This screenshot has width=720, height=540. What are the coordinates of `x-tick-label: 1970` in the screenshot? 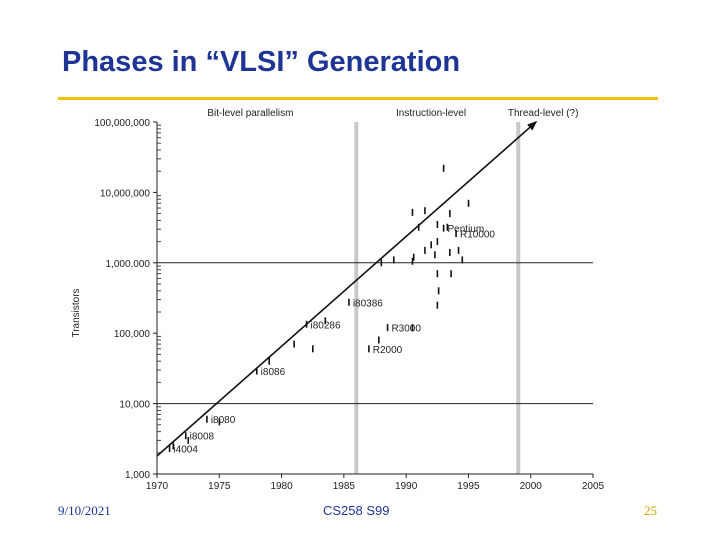 It's located at (157, 486).